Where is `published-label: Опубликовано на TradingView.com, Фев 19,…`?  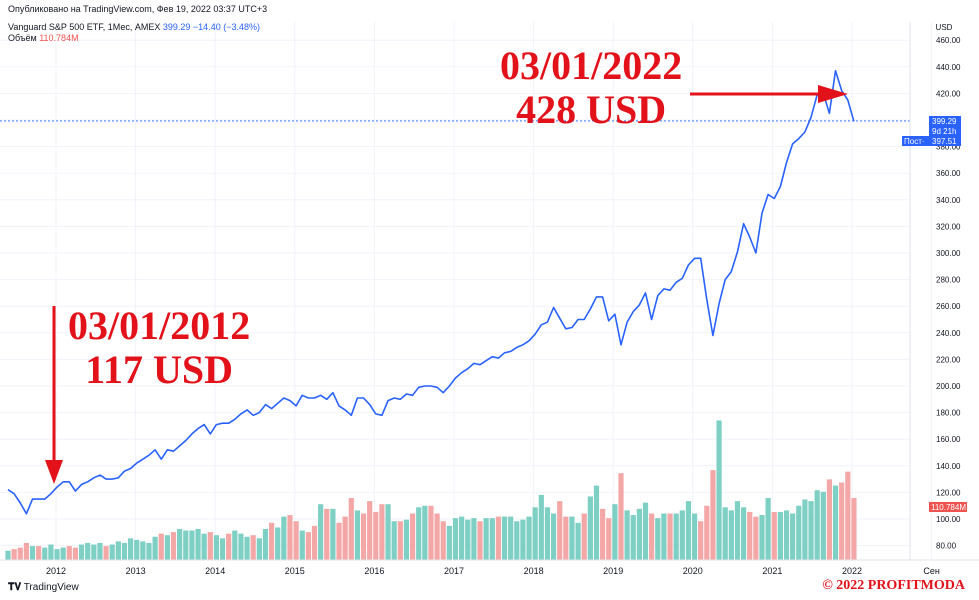
published-label: Опубликовано на TradingView.com, Фев 19,… is located at coordinates (138, 9).